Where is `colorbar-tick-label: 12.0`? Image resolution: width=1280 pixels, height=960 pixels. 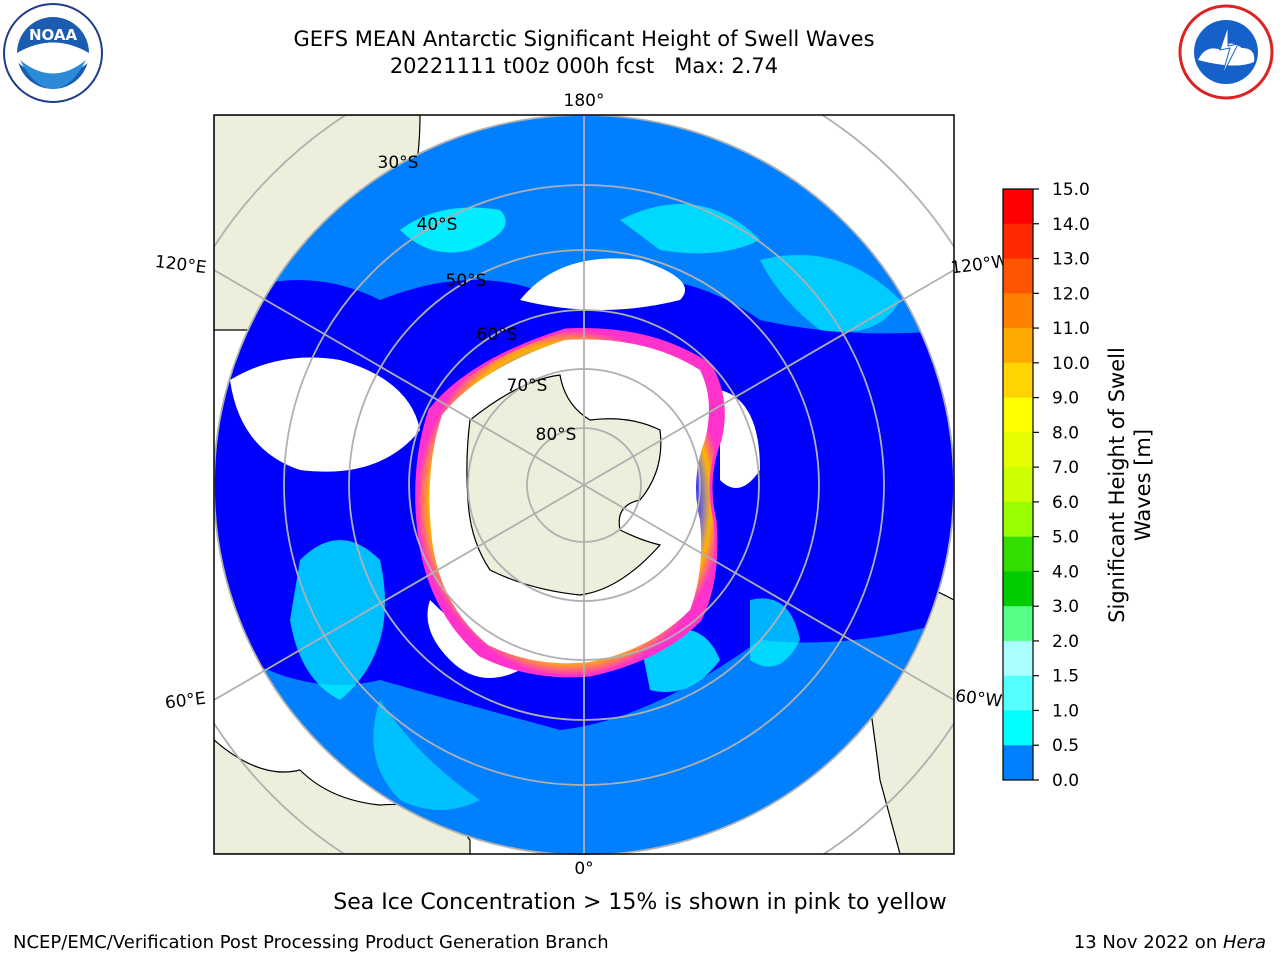
colorbar-tick-label: 12.0 is located at coordinates (1071, 294).